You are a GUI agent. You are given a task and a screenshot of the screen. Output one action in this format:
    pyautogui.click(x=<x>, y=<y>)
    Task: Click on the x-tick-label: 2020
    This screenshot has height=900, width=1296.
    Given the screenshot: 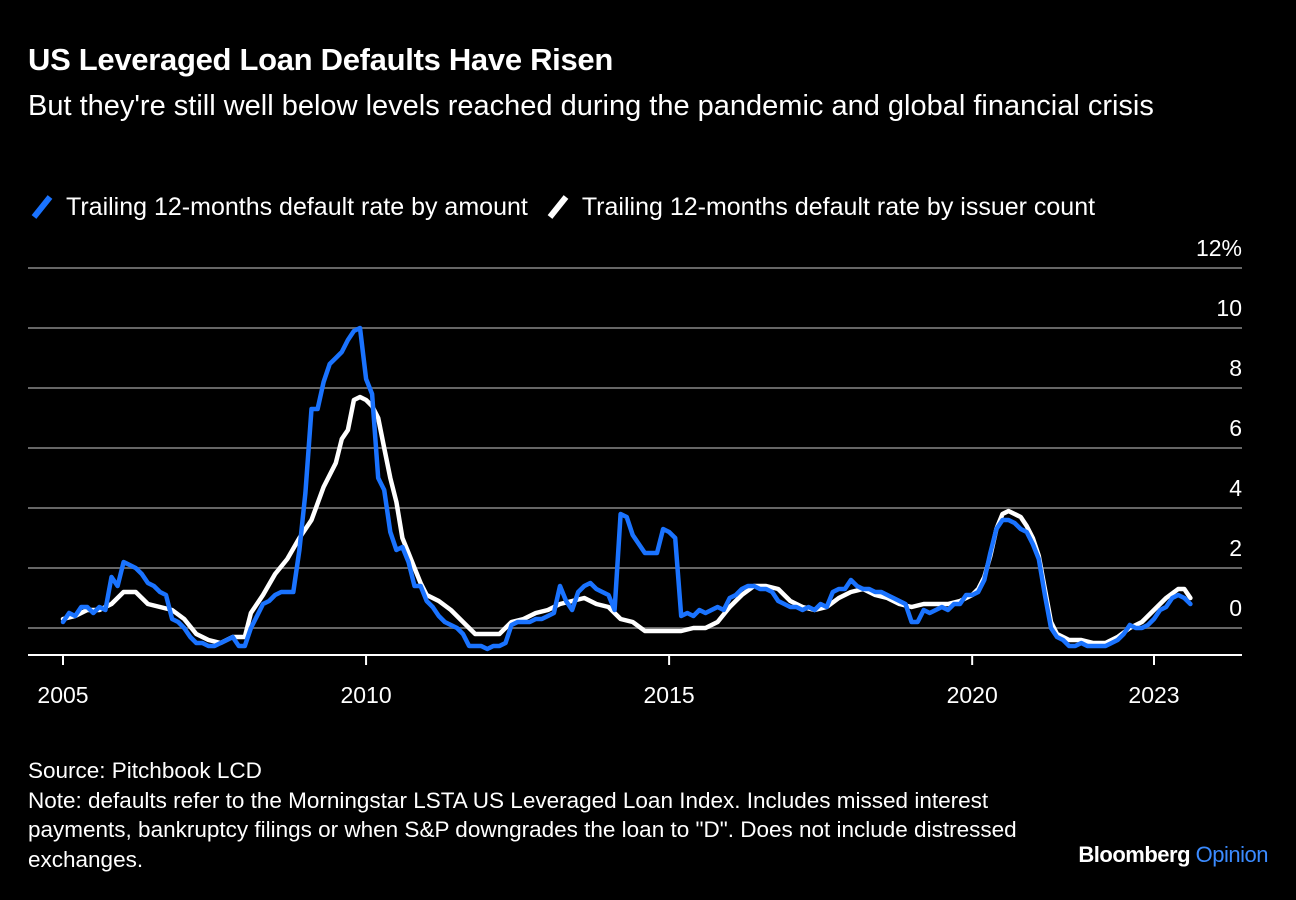 What is the action you would take?
    pyautogui.click(x=972, y=695)
    